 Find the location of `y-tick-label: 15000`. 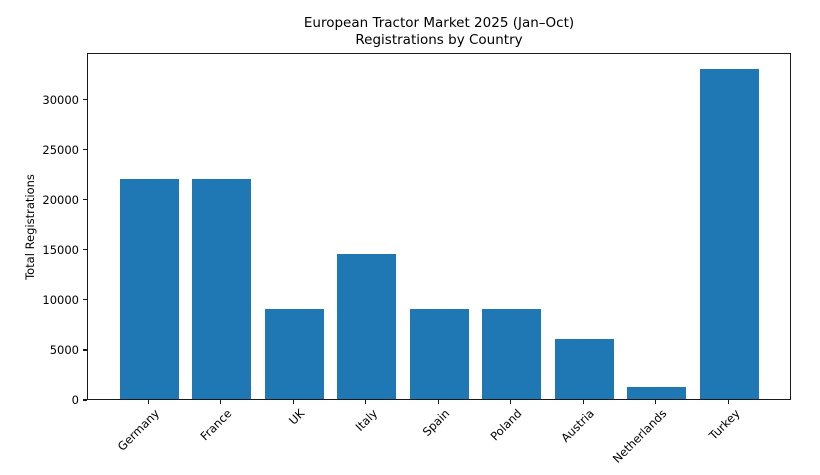

y-tick-label: 15000 is located at coordinates (60, 249).